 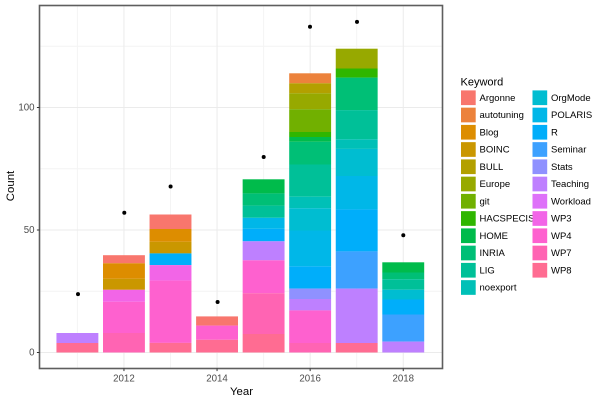 I want to click on svg-text: git, so click(x=485, y=201).